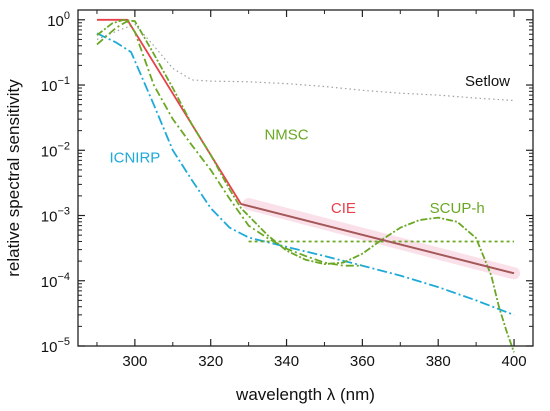  Describe the element at coordinates (55, 346) in the screenshot. I see `y-tick-label--5: 10⁻⁵` at that location.